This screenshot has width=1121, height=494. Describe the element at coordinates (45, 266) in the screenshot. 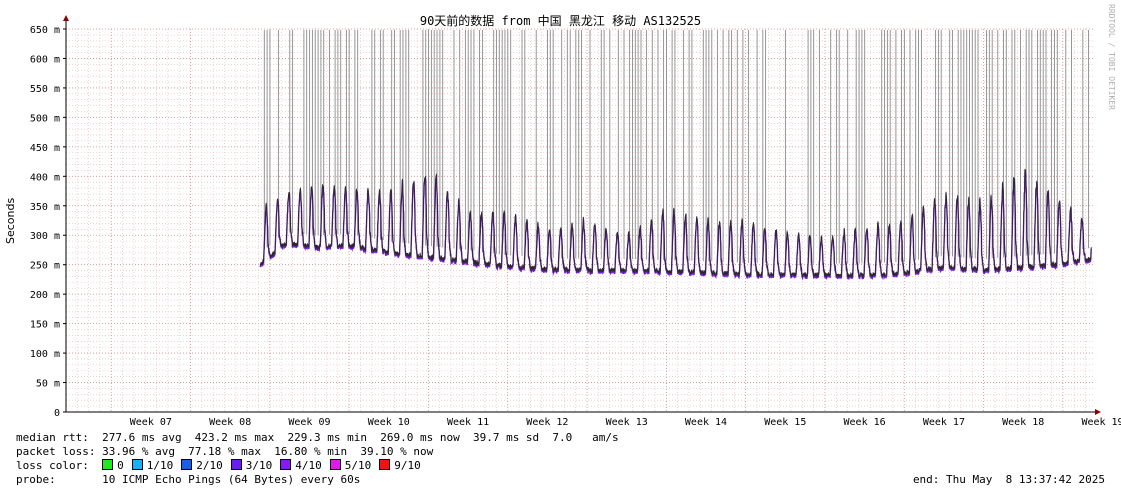

I see `y-tick-label: 250 m` at that location.